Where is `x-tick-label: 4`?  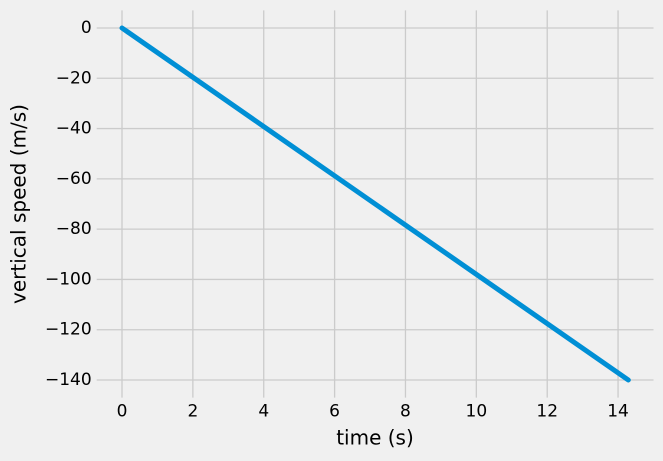
x-tick-label: 4 is located at coordinates (263, 412).